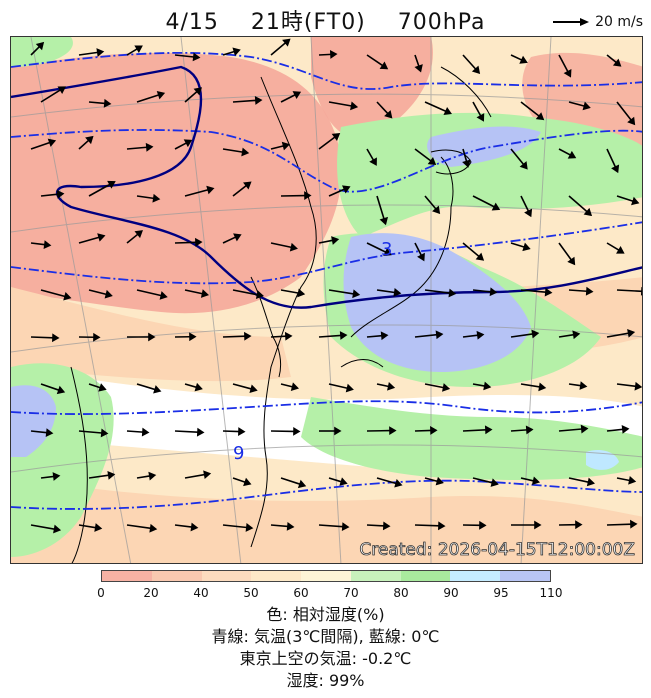  I want to click on legend-color-line: 色: 相対湿度(%), so click(325, 614).